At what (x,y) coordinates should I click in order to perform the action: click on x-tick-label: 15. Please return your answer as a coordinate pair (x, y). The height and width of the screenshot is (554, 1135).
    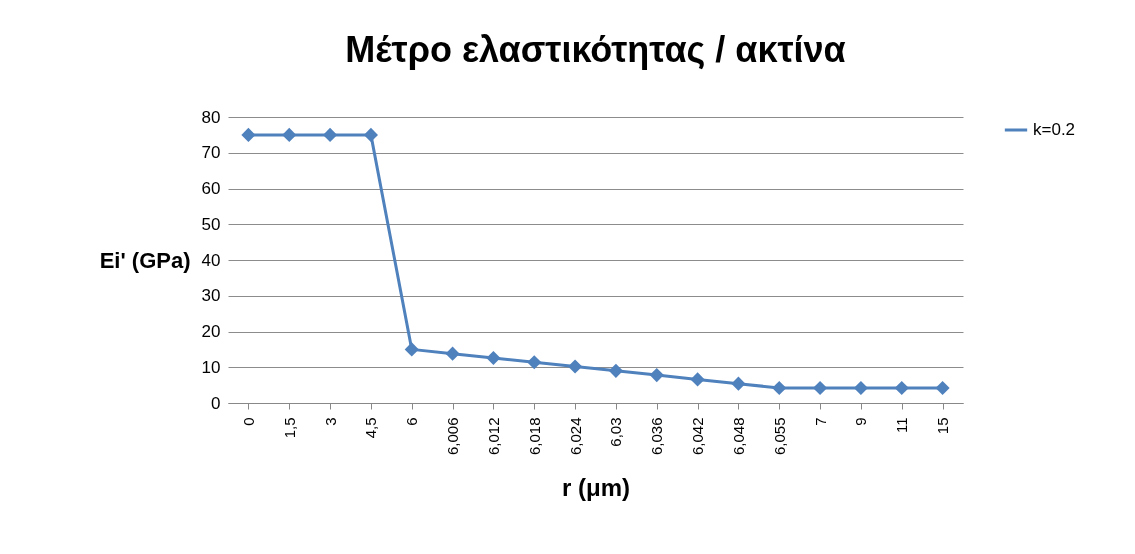
    Looking at the image, I should click on (943, 426).